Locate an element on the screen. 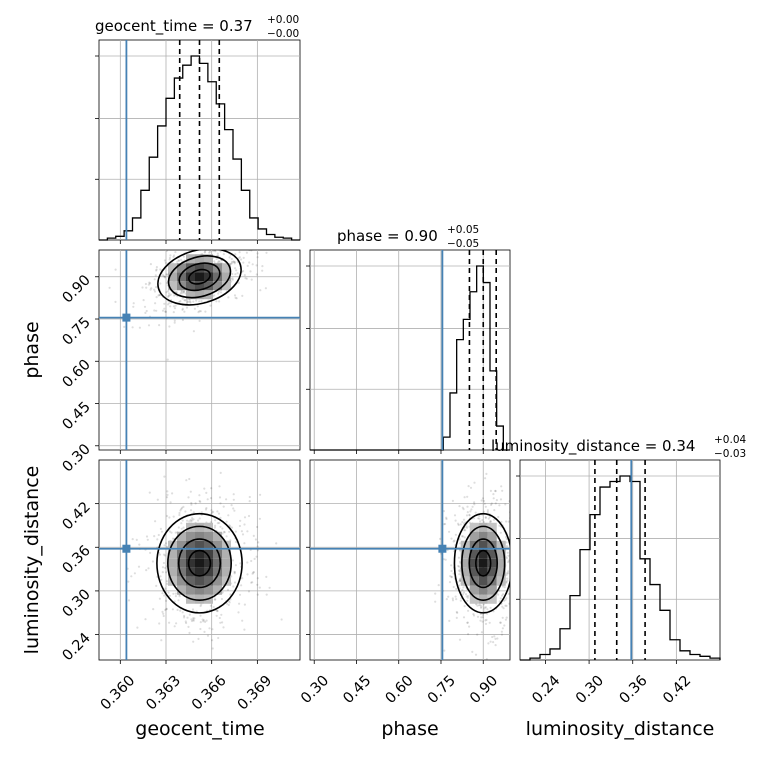 The image size is (760, 760). tick-label-luminosity-distance-x: 0.24 is located at coordinates (546, 690).